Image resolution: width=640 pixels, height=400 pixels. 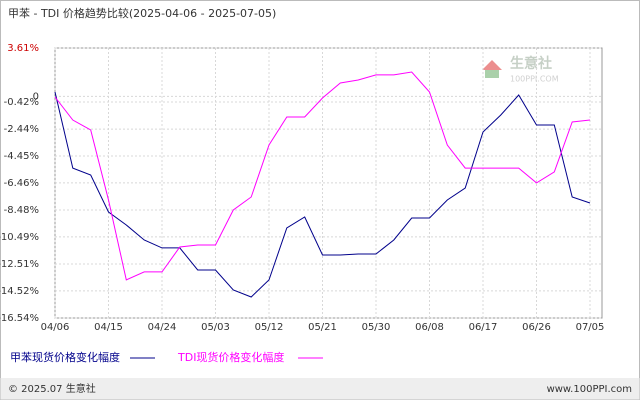 What do you see at coordinates (142, 13) in the screenshot?
I see `chart-title: 甲苯 - TDI 价格趋势比较(2025-04-06 - 2025-07-05)` at bounding box center [142, 13].